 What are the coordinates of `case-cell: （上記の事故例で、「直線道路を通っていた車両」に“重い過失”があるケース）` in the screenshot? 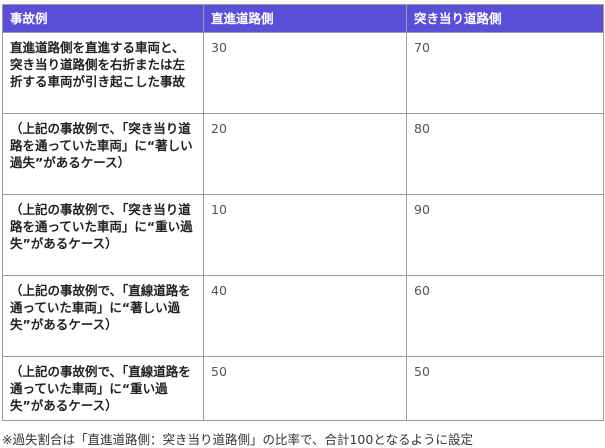 It's located at (103, 388).